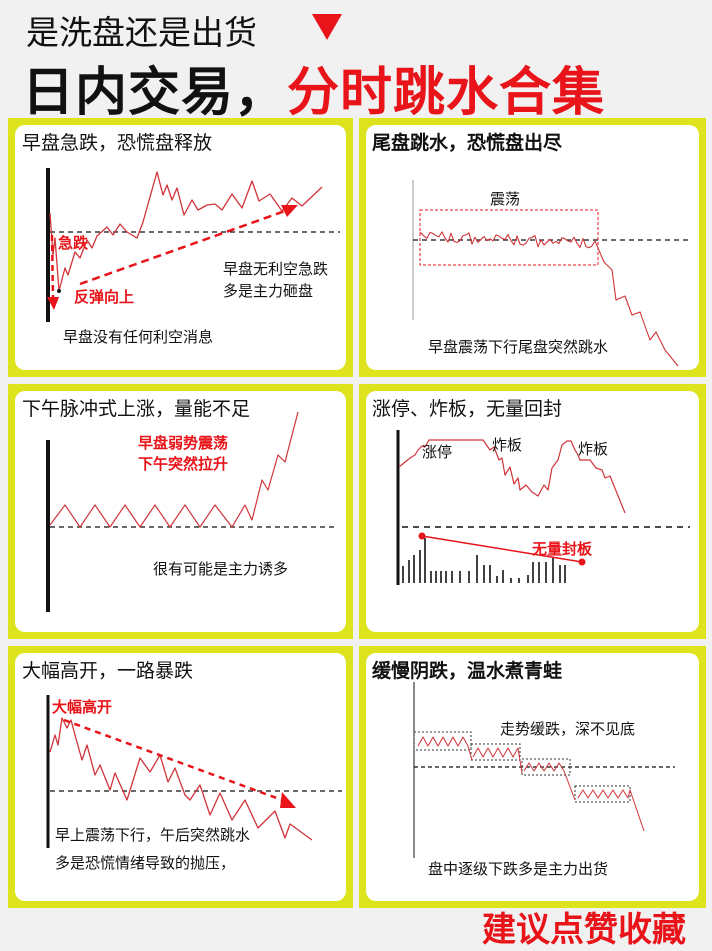 The height and width of the screenshot is (951, 712). Describe the element at coordinates (145, 863) in the screenshot. I see `note: 多是恐慌情绪导致的抛压，` at that location.